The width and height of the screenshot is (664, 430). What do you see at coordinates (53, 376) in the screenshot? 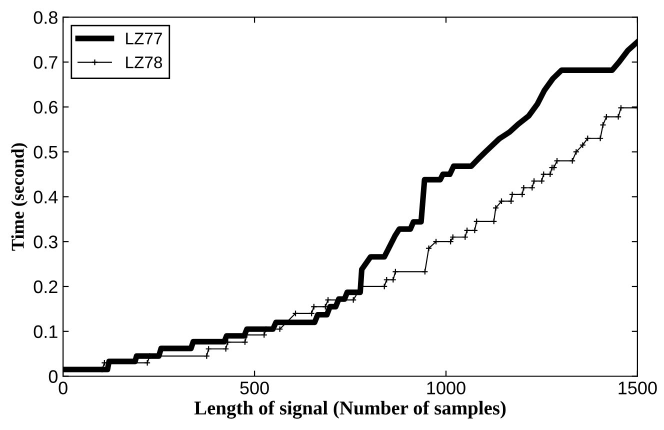
I see `y-tick-label: 0` at bounding box center [53, 376].